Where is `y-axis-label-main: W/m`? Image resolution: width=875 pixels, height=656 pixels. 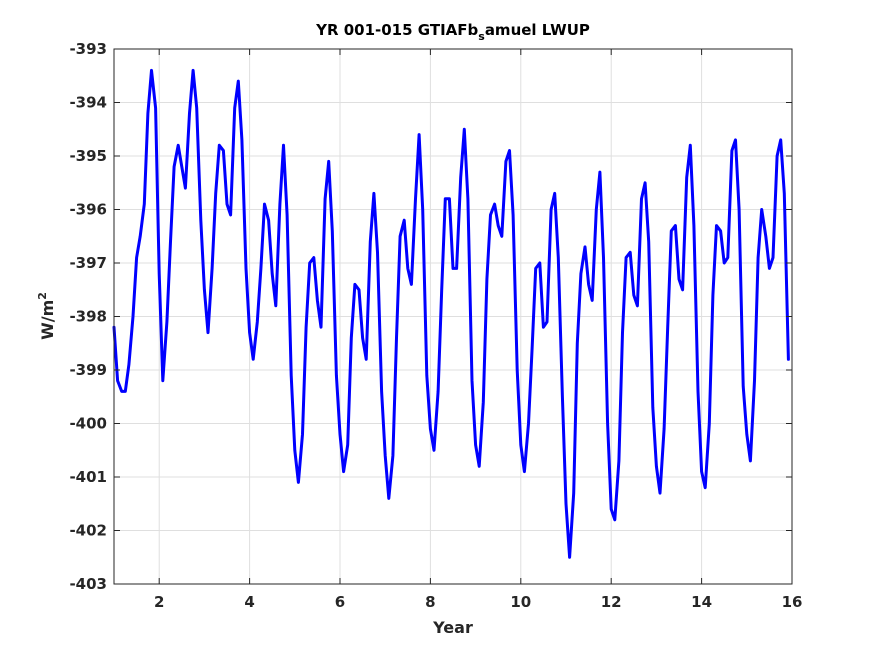 y-axis-label-main: W/m is located at coordinates (47, 320).